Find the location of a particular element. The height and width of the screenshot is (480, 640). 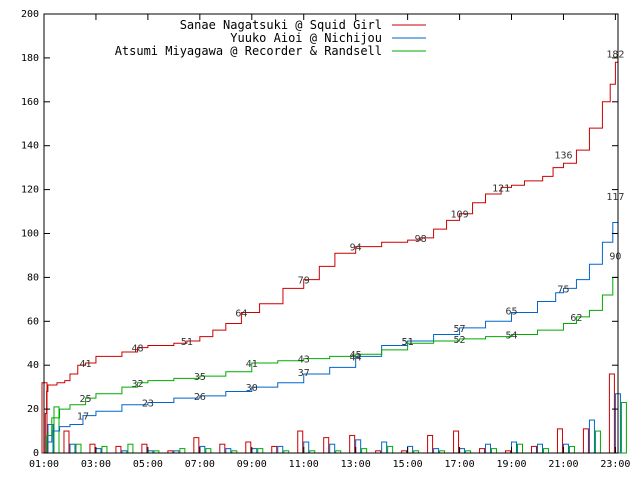

y-tick-label: 0 is located at coordinates (36, 453).